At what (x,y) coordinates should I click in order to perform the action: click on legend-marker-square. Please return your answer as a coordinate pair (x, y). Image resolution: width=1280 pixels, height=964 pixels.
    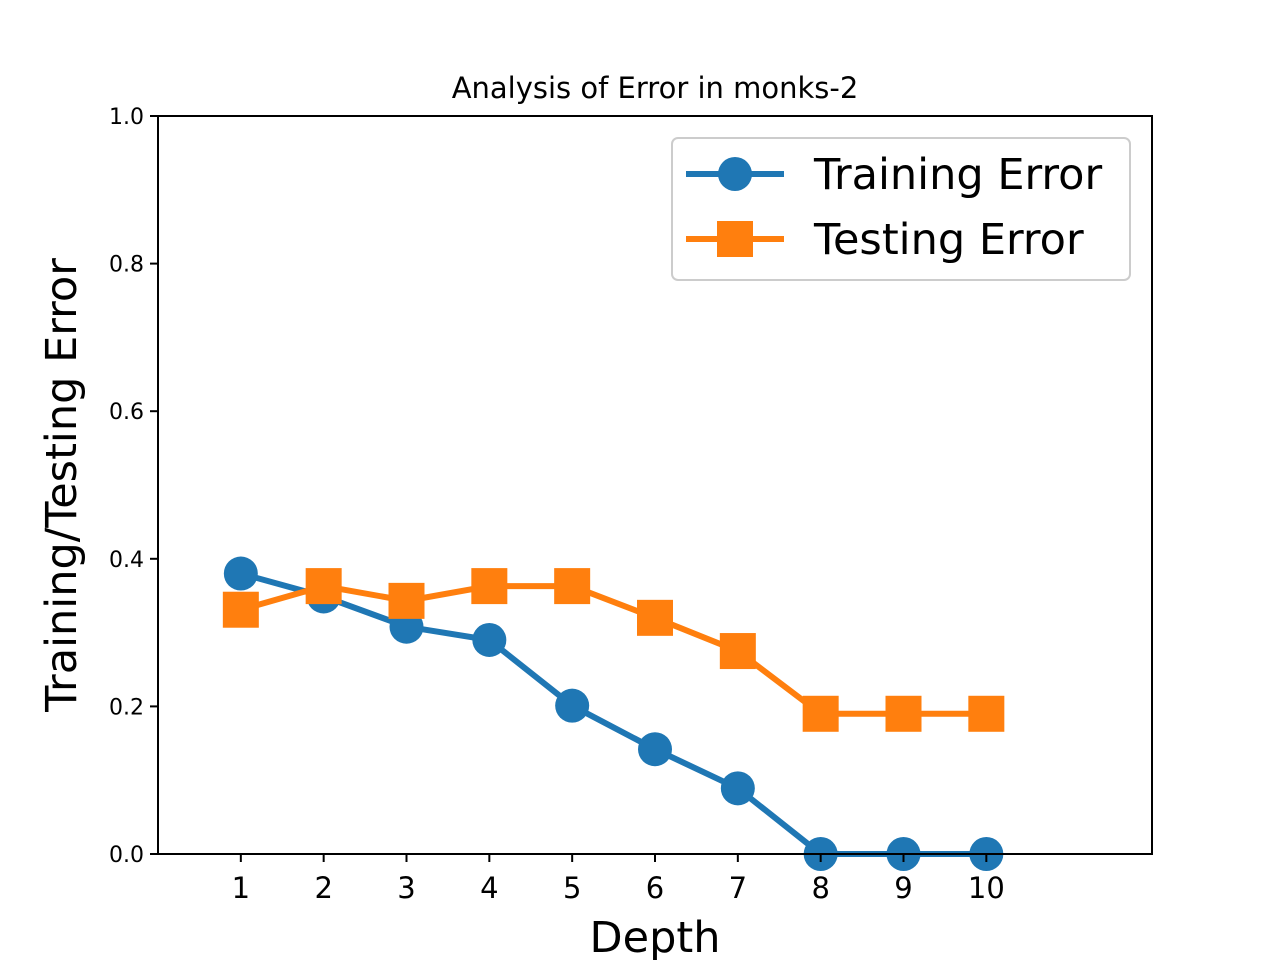
    Looking at the image, I should click on (735, 239).